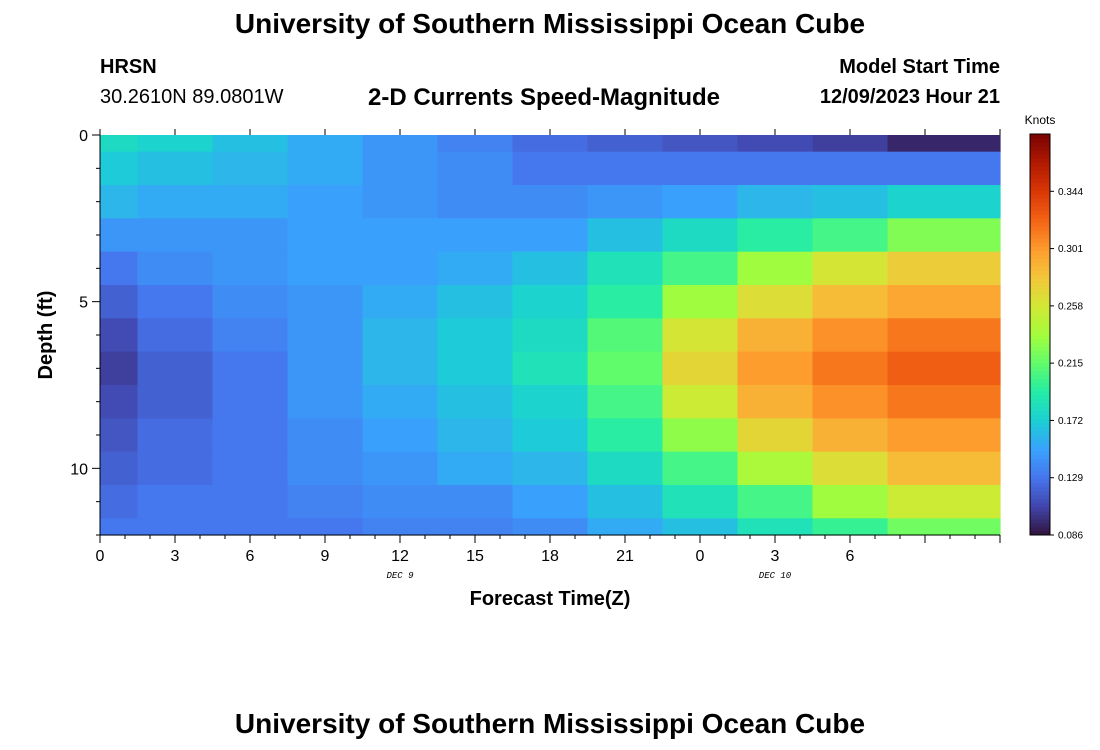  I want to click on station-coordinates: 30.2610N 89.0801W, so click(192, 97).